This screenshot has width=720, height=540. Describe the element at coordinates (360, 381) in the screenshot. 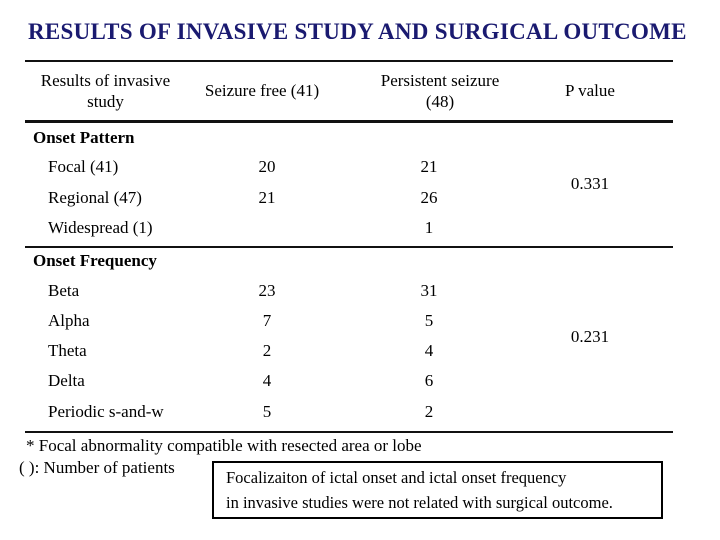

I see `table-row-delta: Delta 4 6` at that location.